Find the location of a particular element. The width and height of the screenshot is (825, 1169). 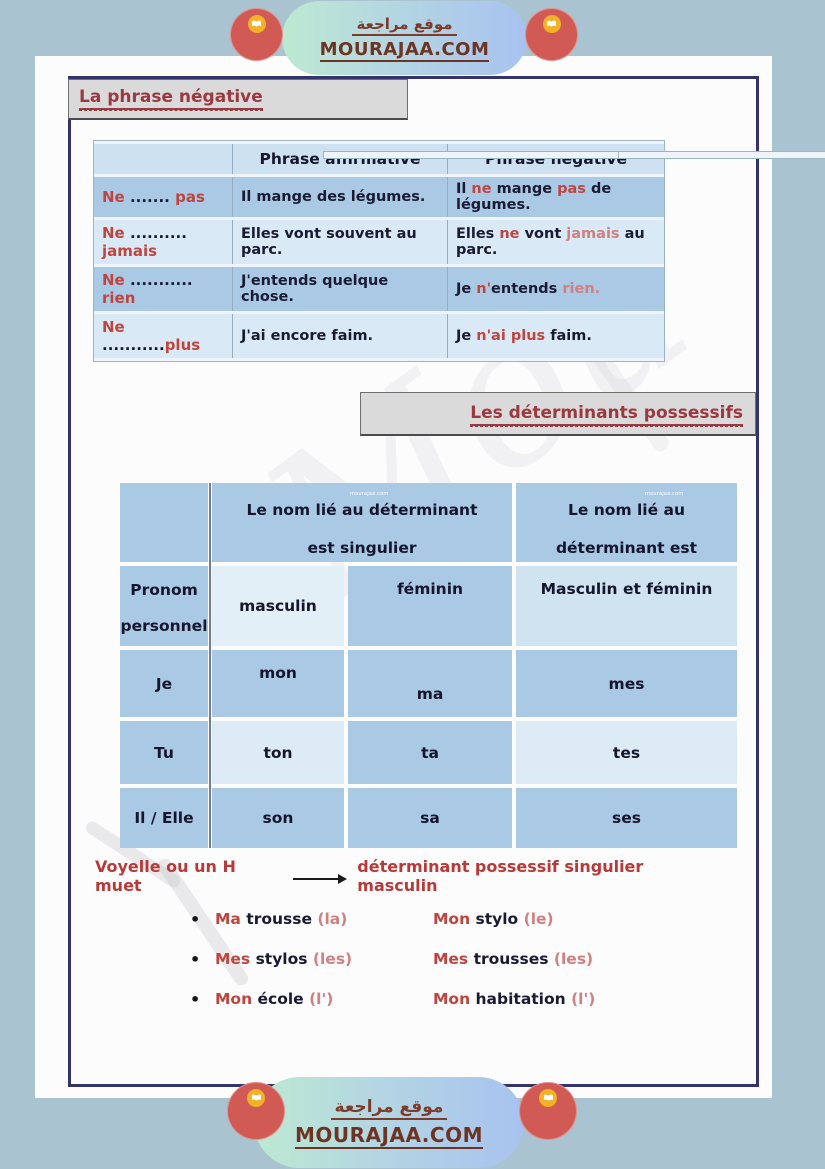

affirmative-sentence: Il mange des légumes. is located at coordinates (340, 197).